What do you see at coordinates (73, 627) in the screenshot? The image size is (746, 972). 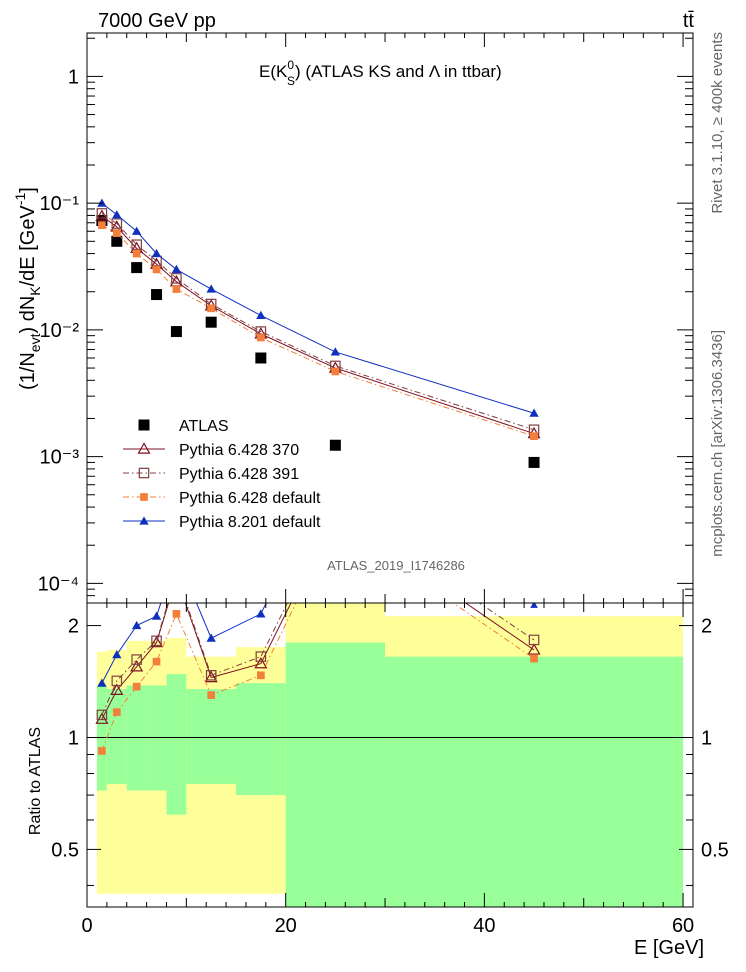 I see `ratio-tick-label-left: 2` at bounding box center [73, 627].